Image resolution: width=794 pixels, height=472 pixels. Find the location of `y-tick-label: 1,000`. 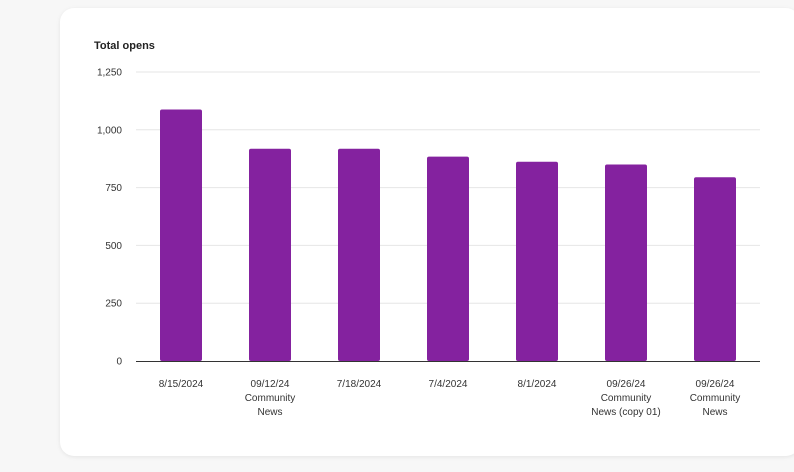

y-tick-label: 1,000 is located at coordinates (109, 130).